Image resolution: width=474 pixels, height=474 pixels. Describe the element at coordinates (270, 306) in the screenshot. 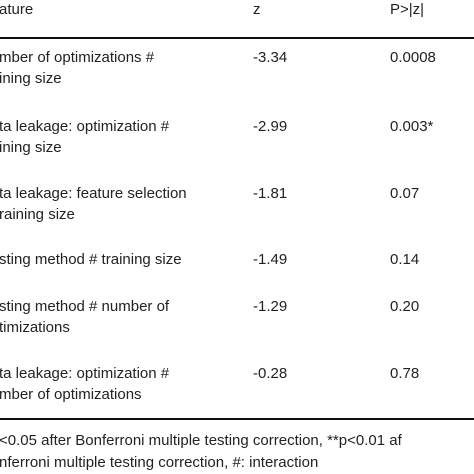

I see `z-value: -1.29` at that location.